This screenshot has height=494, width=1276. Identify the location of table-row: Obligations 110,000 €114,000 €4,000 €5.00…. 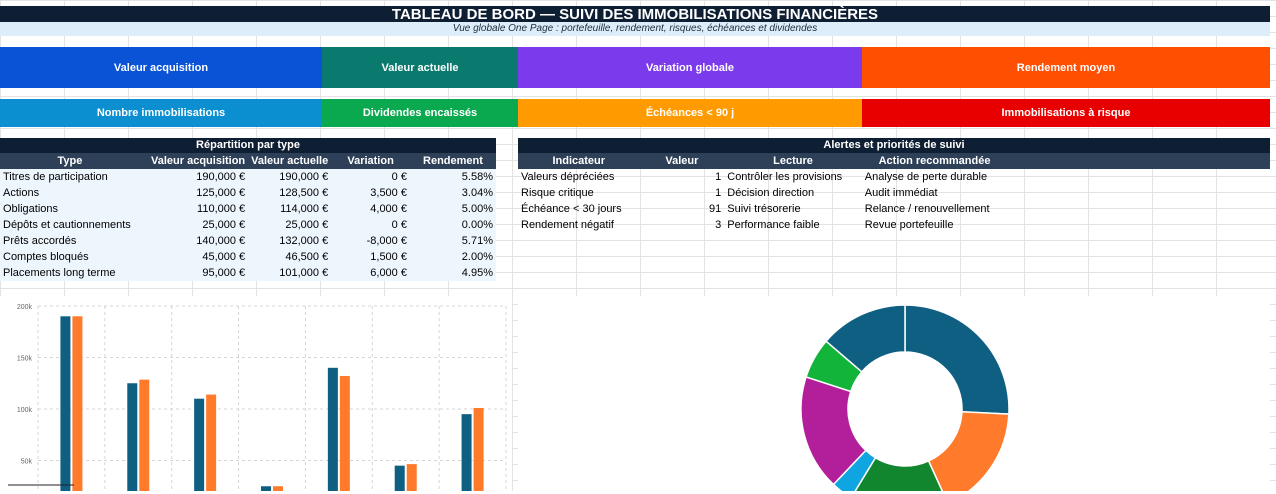
(248, 209).